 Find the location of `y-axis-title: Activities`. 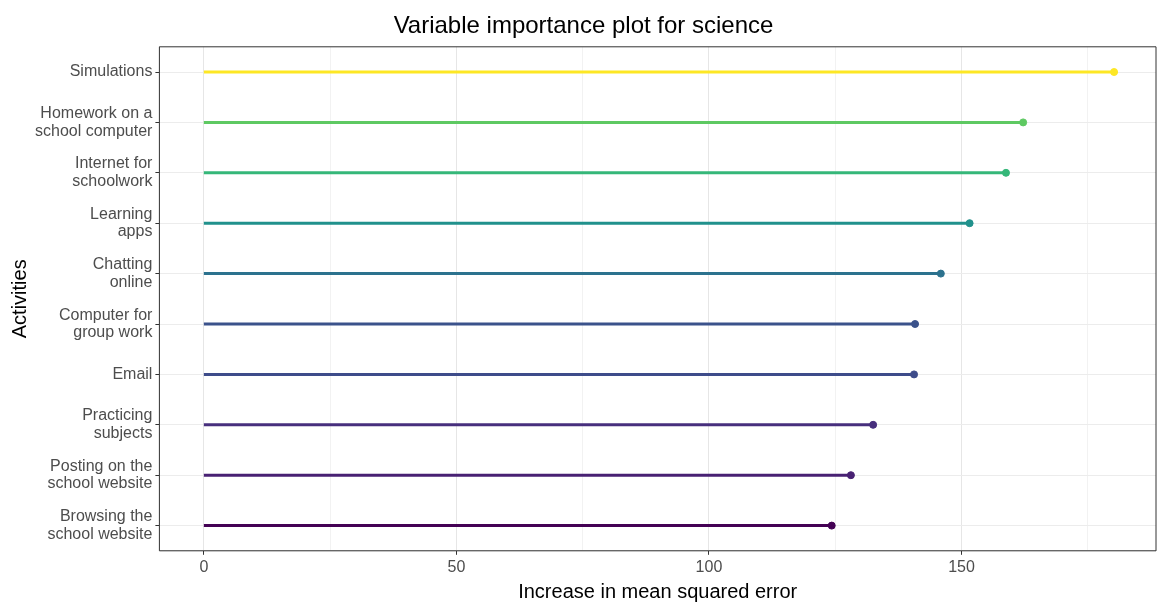

y-axis-title: Activities is located at coordinates (18, 299).